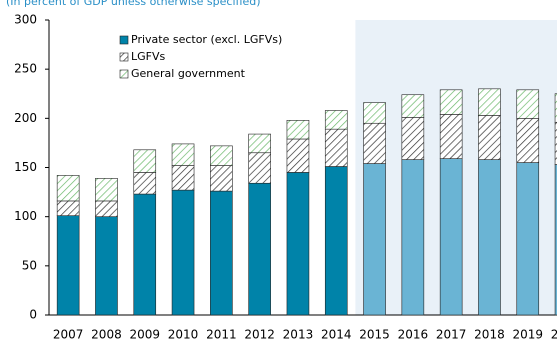 The height and width of the screenshot is (347, 557). What do you see at coordinates (336, 335) in the screenshot?
I see `x-tick-label: 2014` at bounding box center [336, 335].